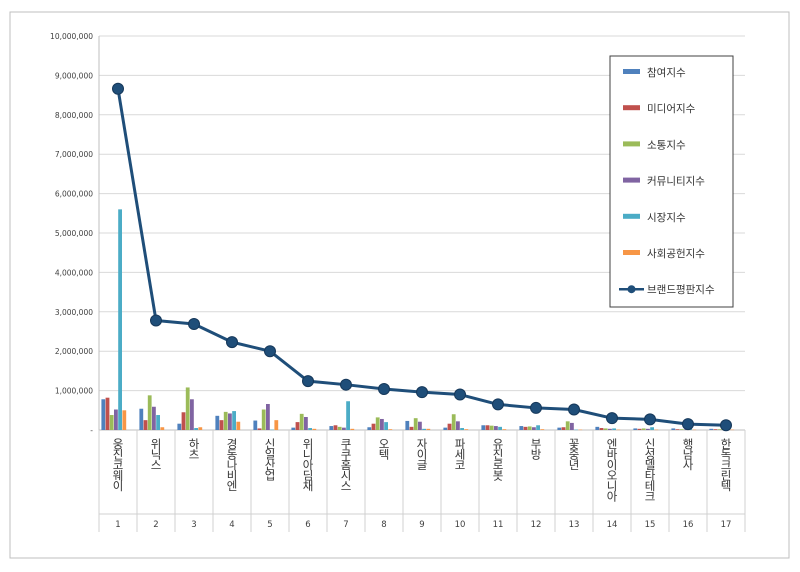  I want to click on rank-label: 10, so click(460, 525).